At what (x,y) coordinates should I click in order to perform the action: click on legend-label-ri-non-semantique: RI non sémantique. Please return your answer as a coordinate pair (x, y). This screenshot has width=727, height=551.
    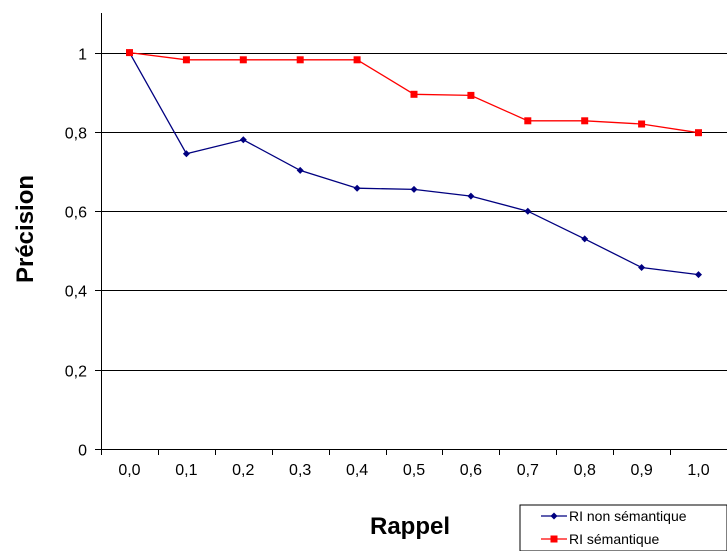
    Looking at the image, I should click on (628, 516).